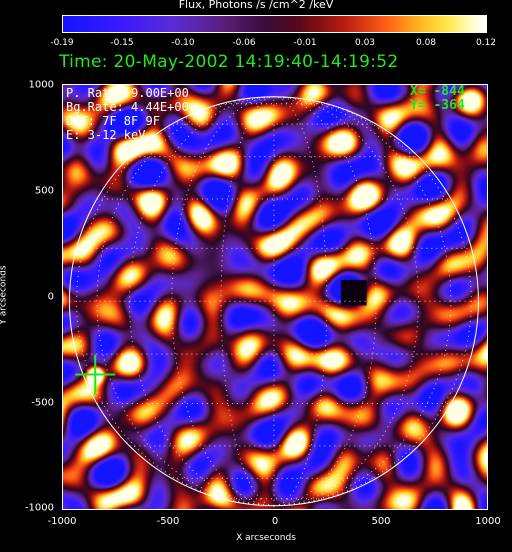 This screenshot has height=552, width=512. I want to click on cursor-x-readout: X= -844, so click(437, 91).